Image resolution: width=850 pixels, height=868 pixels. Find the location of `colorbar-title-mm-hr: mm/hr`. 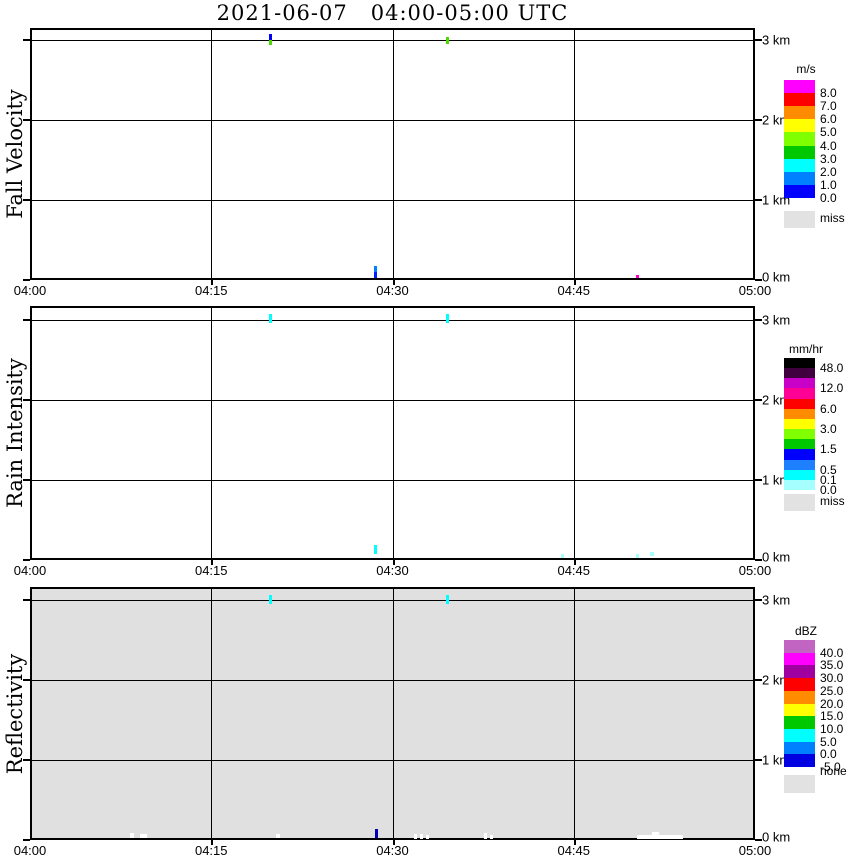

colorbar-title-mm-hr: mm/hr is located at coordinates (806, 349).